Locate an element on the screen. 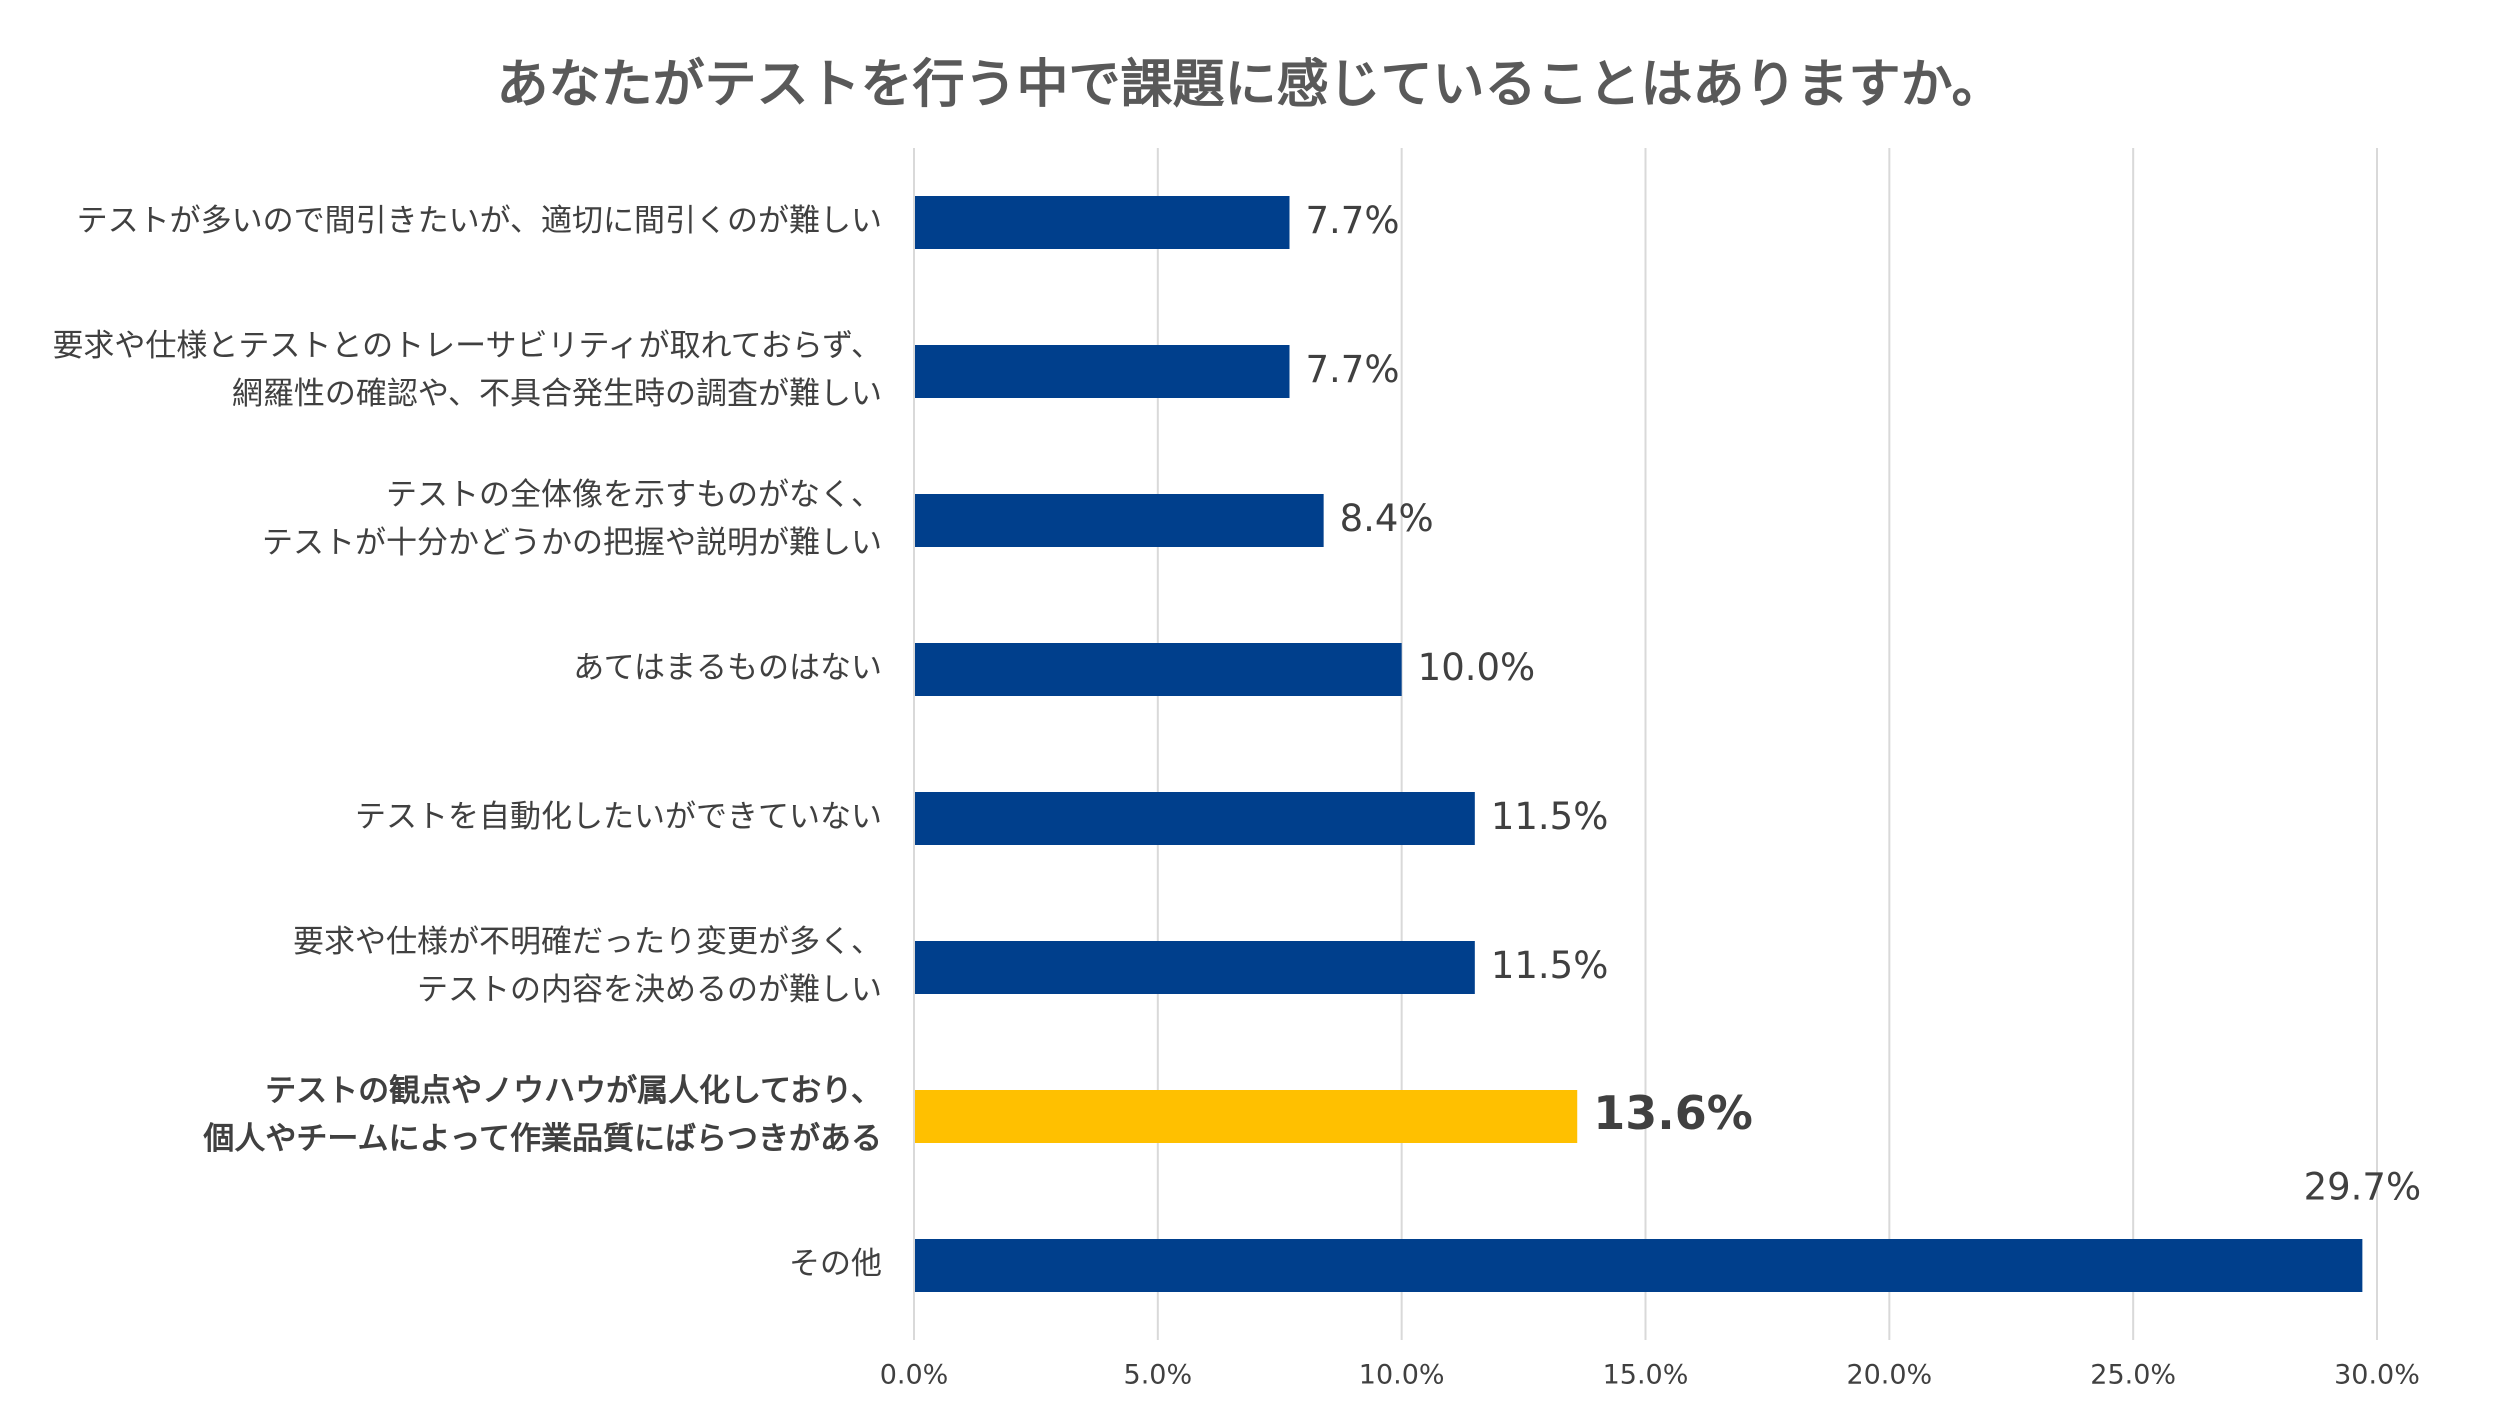  x-tick-label: 5.0% is located at coordinates (1158, 1375).